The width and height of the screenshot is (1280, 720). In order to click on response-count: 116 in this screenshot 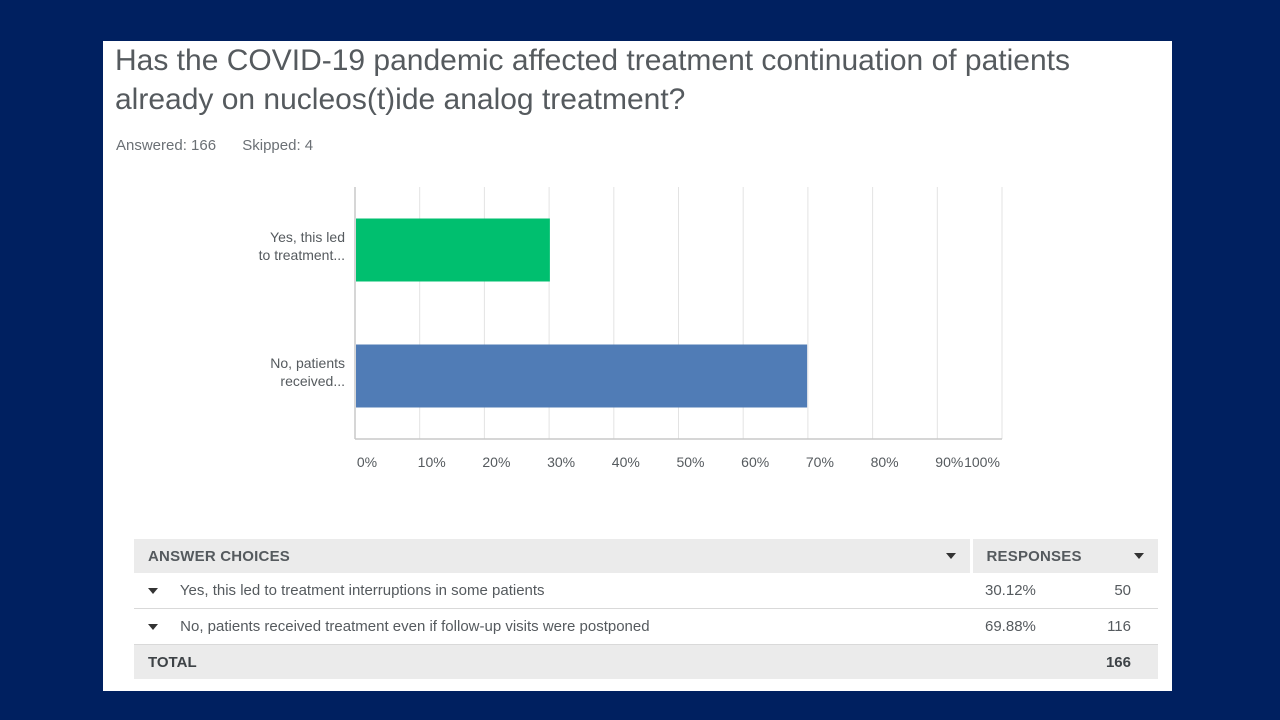, I will do `click(1124, 626)`.